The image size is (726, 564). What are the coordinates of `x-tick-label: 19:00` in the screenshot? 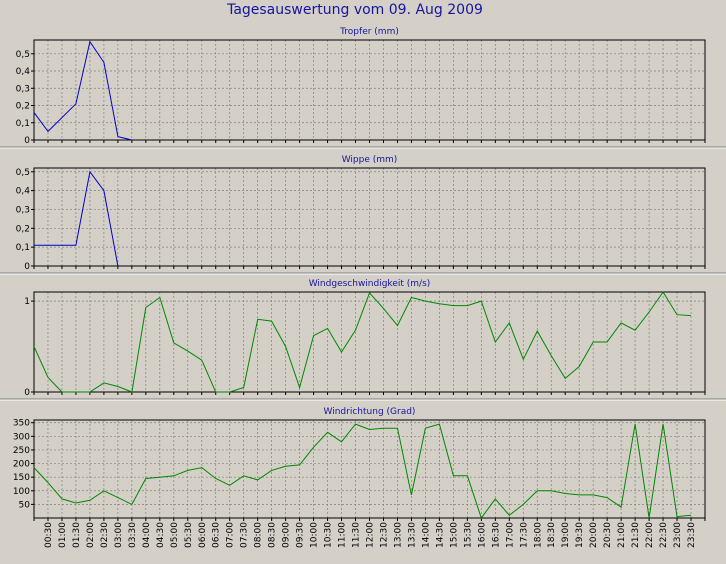 It's located at (566, 535).